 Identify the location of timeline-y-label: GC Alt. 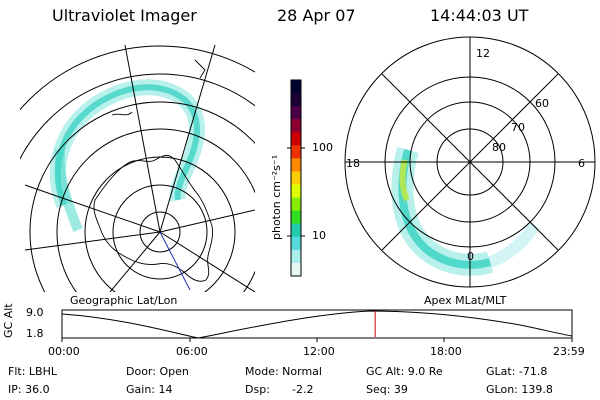
(8, 320).